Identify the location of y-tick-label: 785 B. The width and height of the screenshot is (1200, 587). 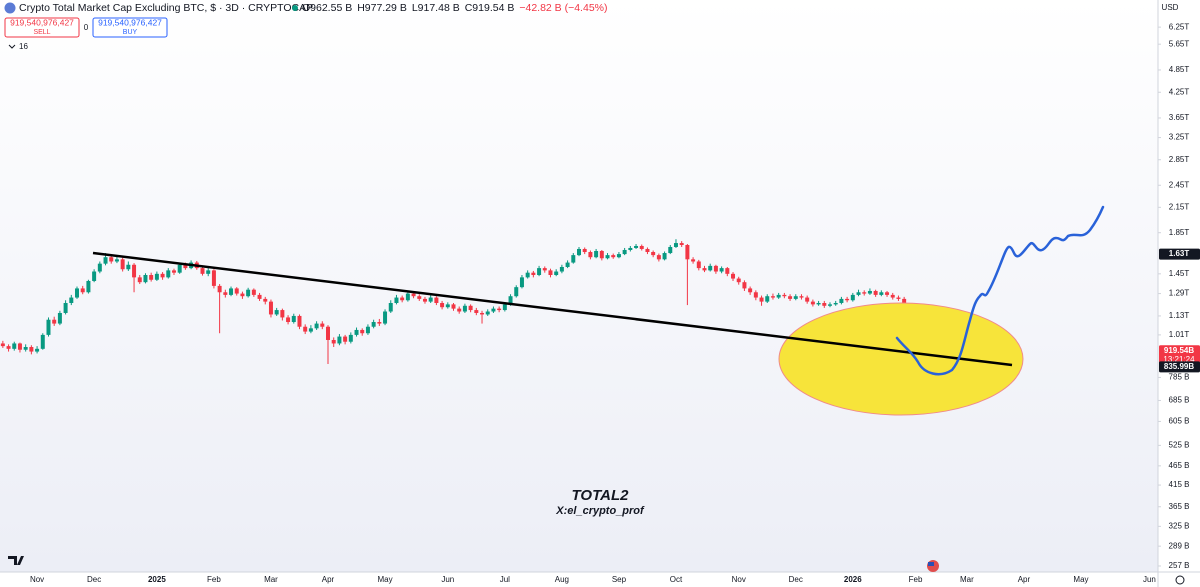
(1179, 377).